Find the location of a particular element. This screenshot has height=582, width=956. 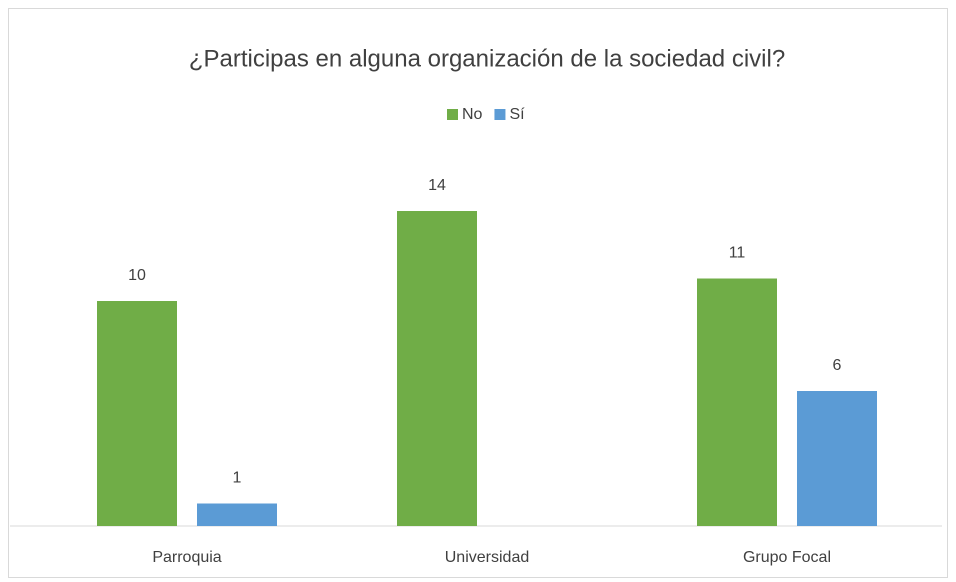

x-tick-label: Grupo Focal is located at coordinates (787, 557).